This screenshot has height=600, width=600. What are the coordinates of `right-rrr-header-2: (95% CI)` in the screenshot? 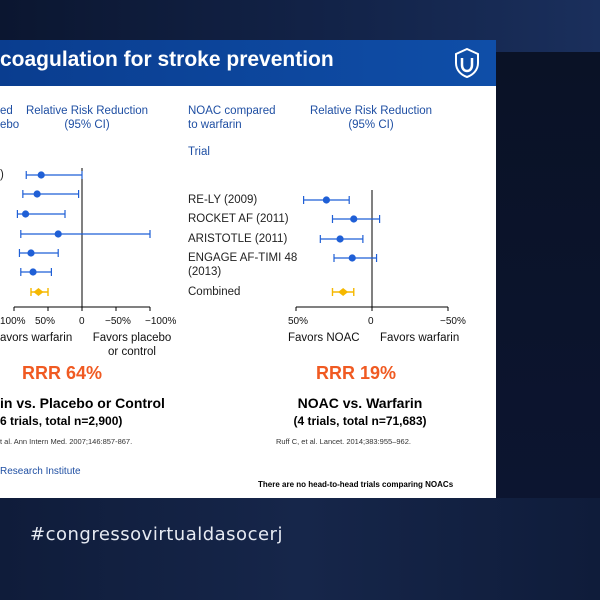 It's located at (371, 125).